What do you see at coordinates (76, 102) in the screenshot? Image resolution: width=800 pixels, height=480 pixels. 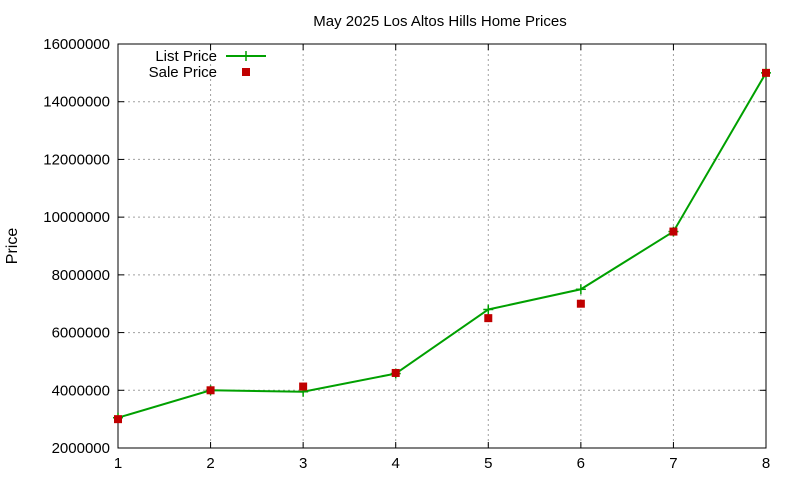 I see `y-tick-label: 14000000` at bounding box center [76, 102].